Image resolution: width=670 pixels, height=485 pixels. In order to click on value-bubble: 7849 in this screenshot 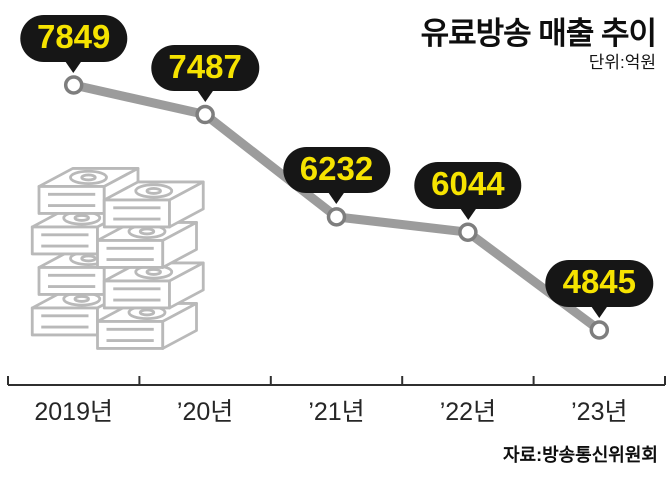, I will do `click(73, 44)`.